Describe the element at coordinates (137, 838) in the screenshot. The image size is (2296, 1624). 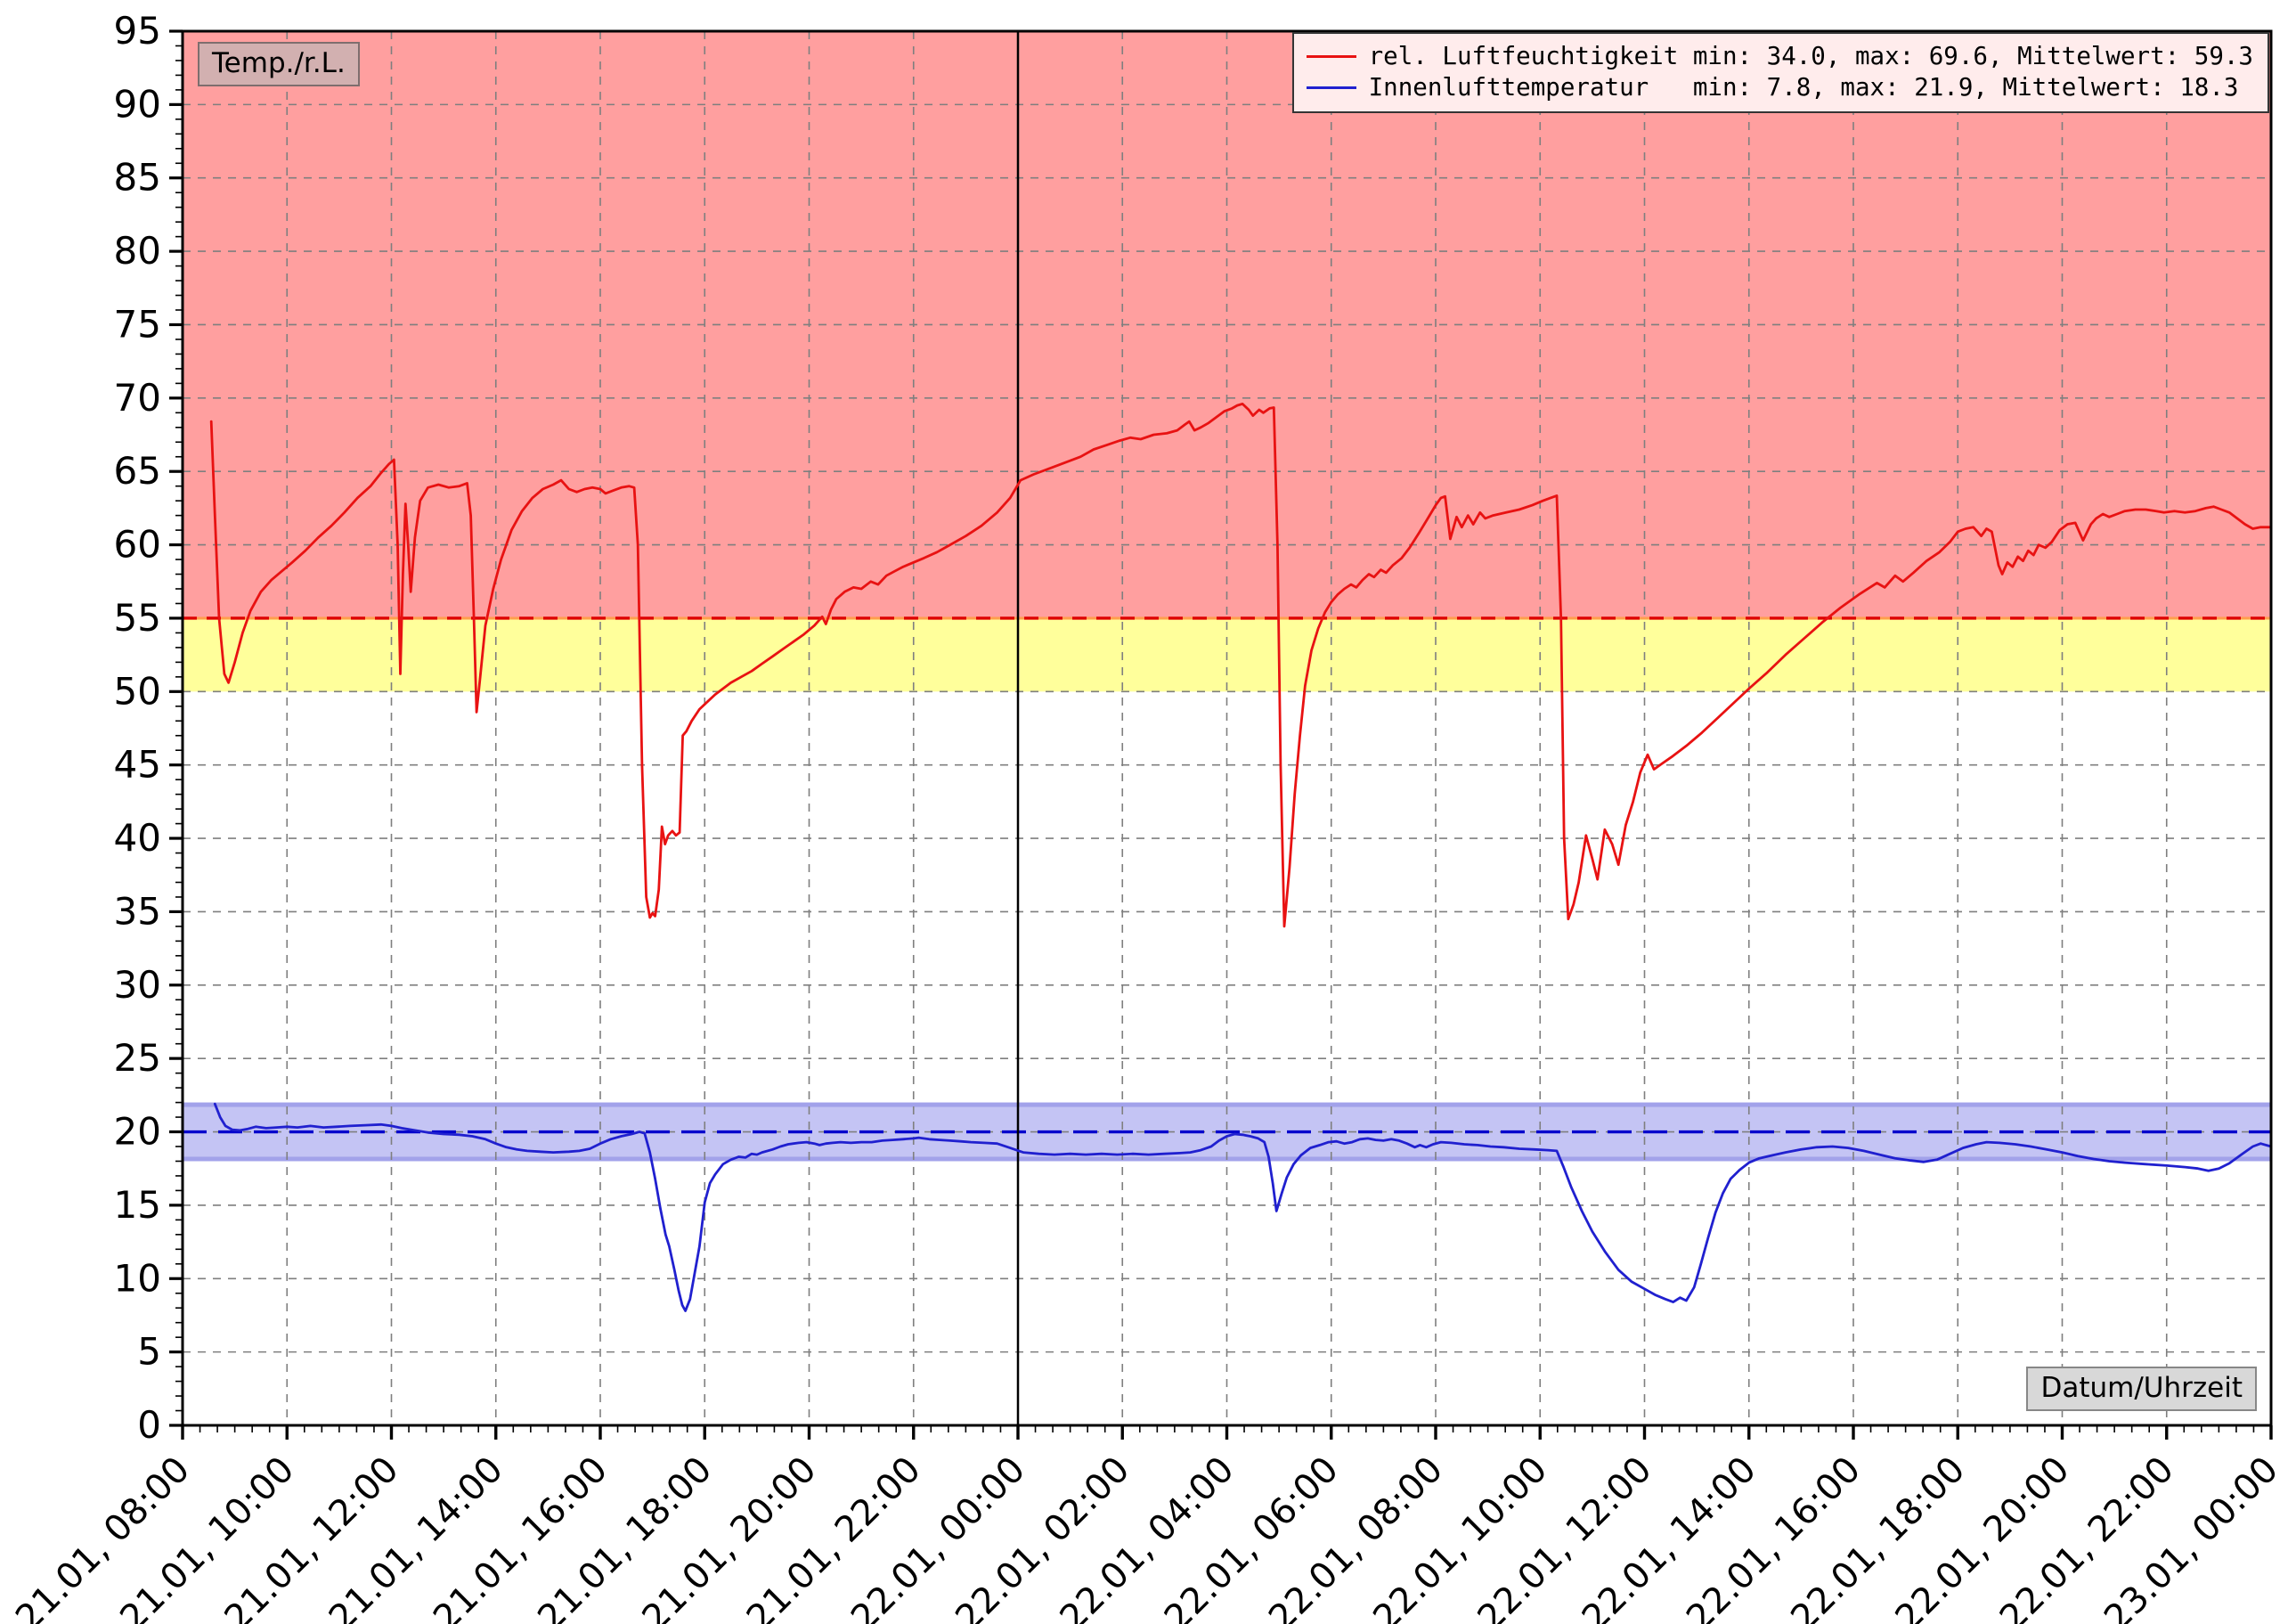
I see `y-tick-label: 40` at that location.